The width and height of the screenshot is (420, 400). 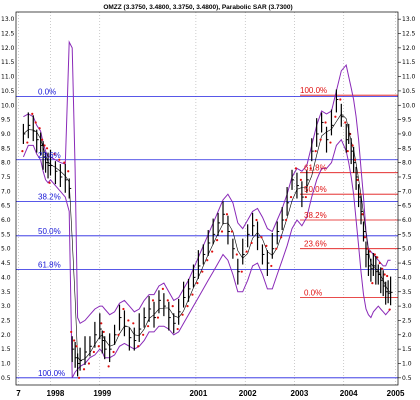 What do you see at coordinates (6, 320) in the screenshot?
I see `y-tick-label-left: 2.5` at bounding box center [6, 320].